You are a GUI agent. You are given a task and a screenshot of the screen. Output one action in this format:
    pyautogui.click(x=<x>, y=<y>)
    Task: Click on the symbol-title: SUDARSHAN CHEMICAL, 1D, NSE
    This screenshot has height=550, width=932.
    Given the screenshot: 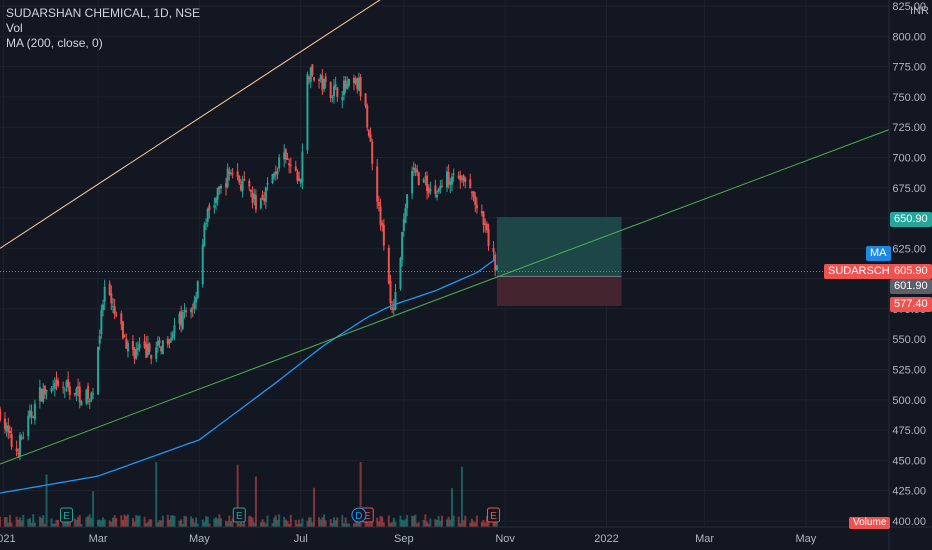 What is the action you would take?
    pyautogui.click(x=103, y=13)
    